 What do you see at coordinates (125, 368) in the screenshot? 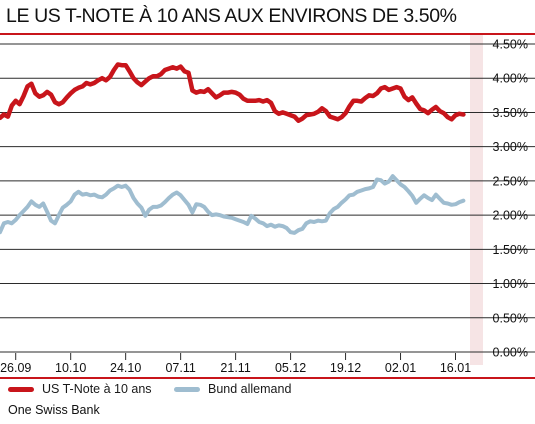
I see `x-tick-label: 24.10` at bounding box center [125, 368].